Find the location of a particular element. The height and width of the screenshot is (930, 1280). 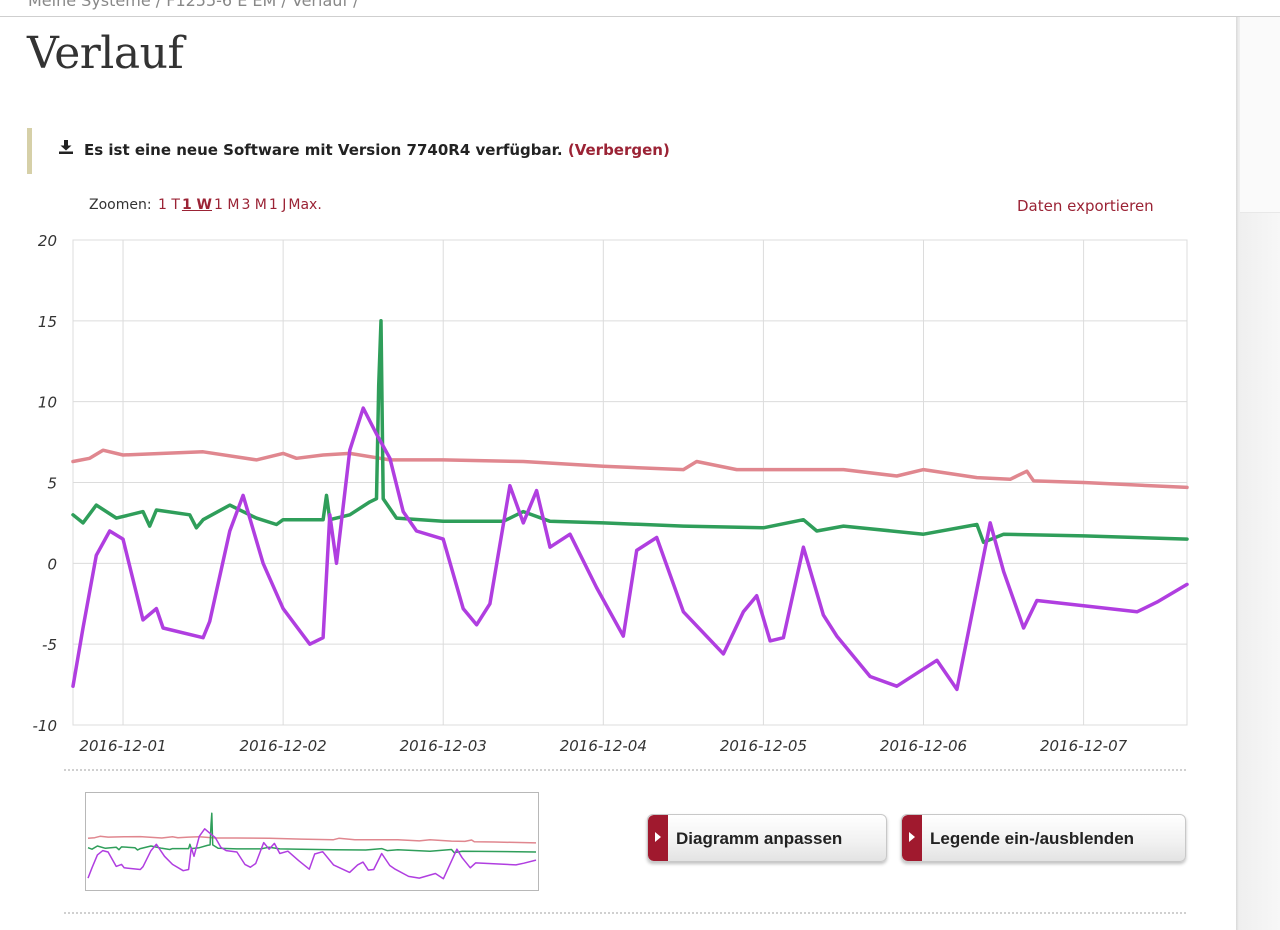

zoom-option-3: 3 M is located at coordinates (254, 205).